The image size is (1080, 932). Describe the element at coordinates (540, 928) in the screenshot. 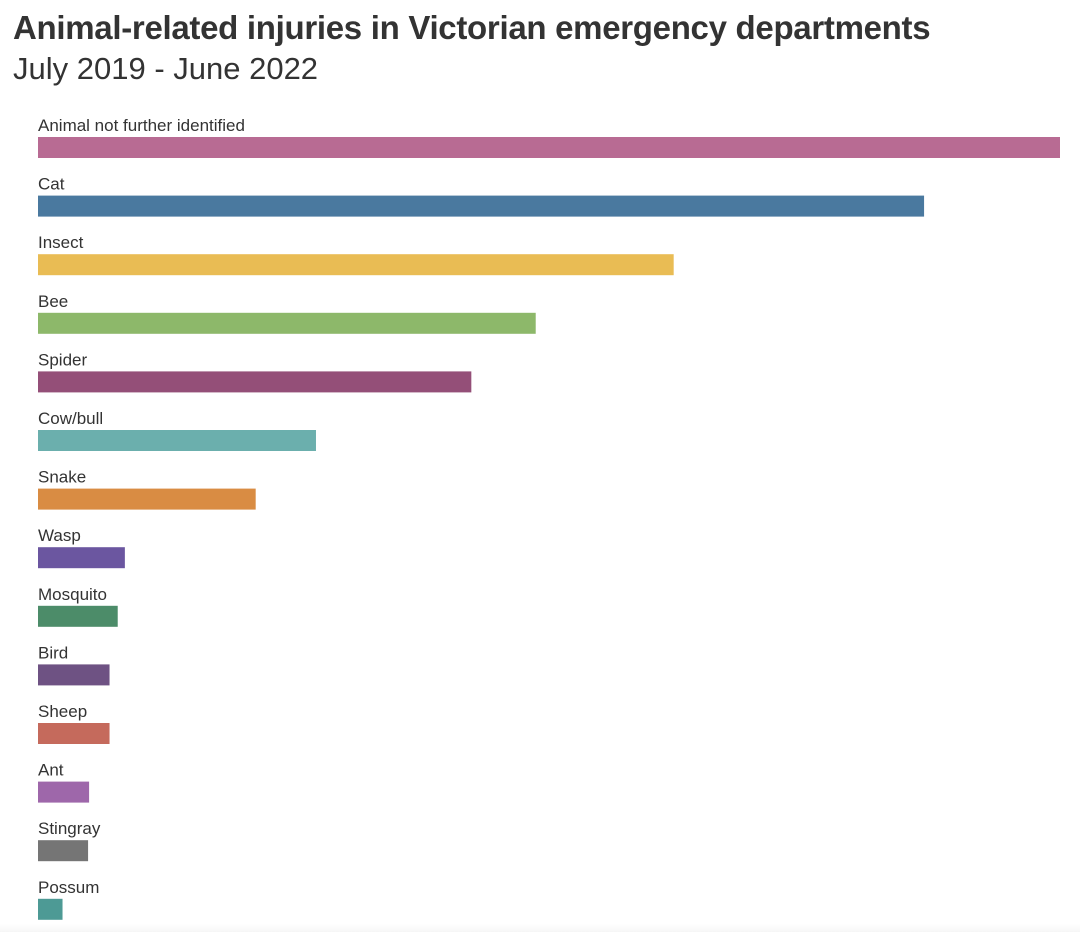

I see `bottom-edge` at that location.